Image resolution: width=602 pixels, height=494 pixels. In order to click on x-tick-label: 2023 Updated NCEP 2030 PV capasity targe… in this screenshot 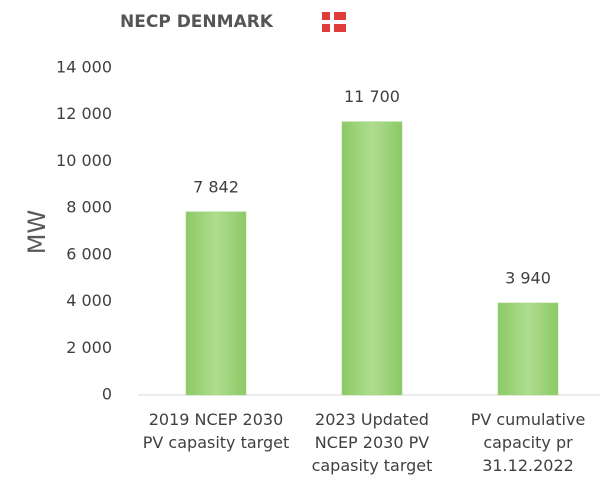, I will do `click(372, 442)`.